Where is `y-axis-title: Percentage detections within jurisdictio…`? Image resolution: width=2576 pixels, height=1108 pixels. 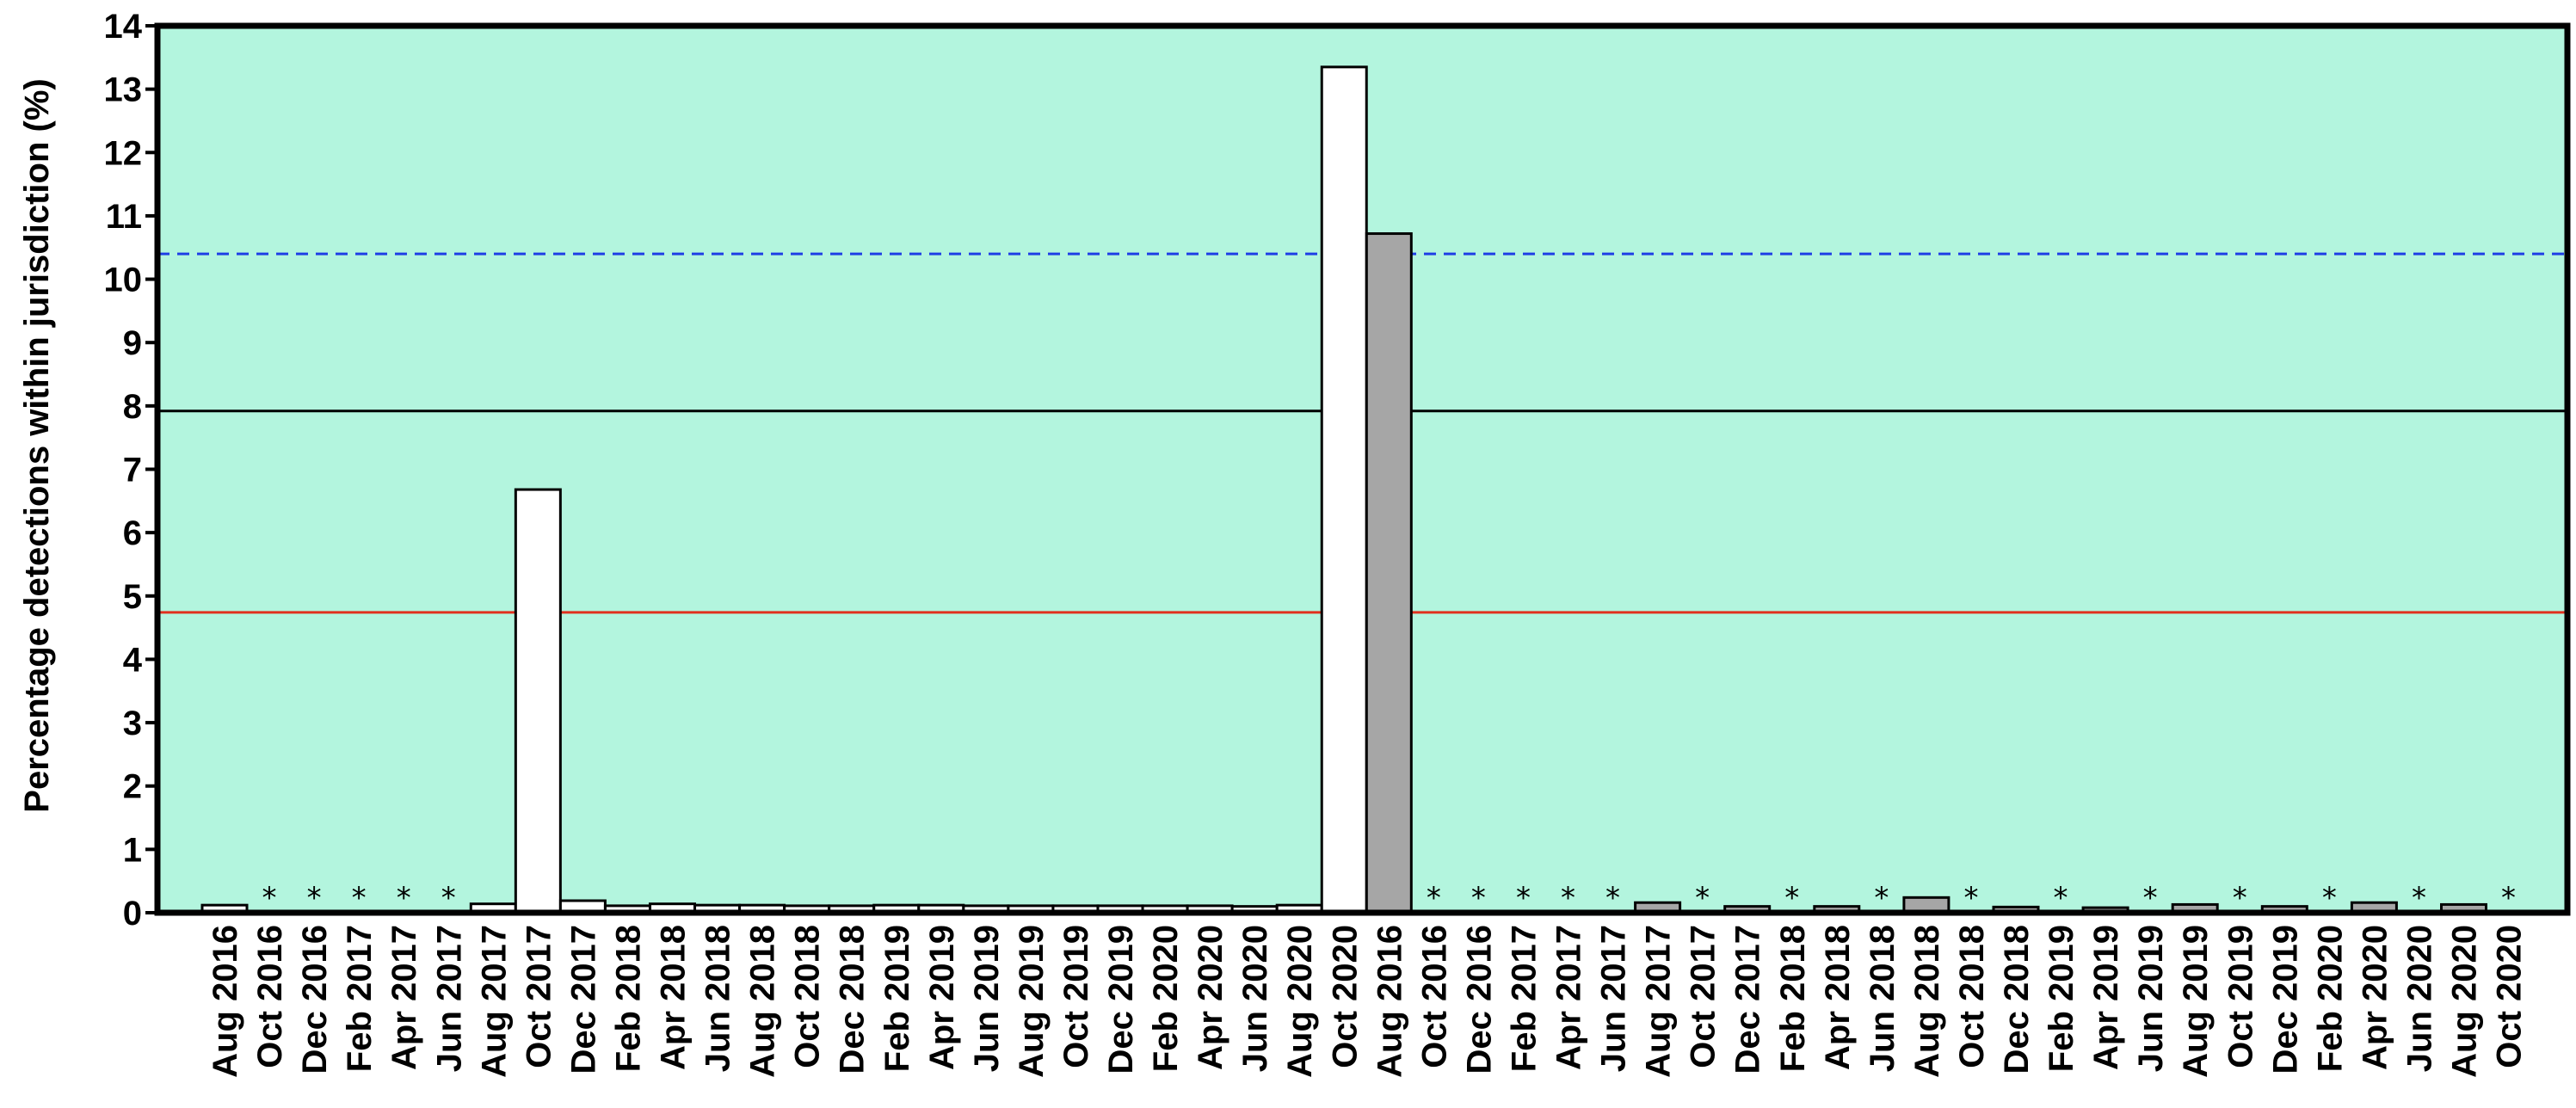
y-axis-title: Percentage detections within jurisdictio… is located at coordinates (37, 445).